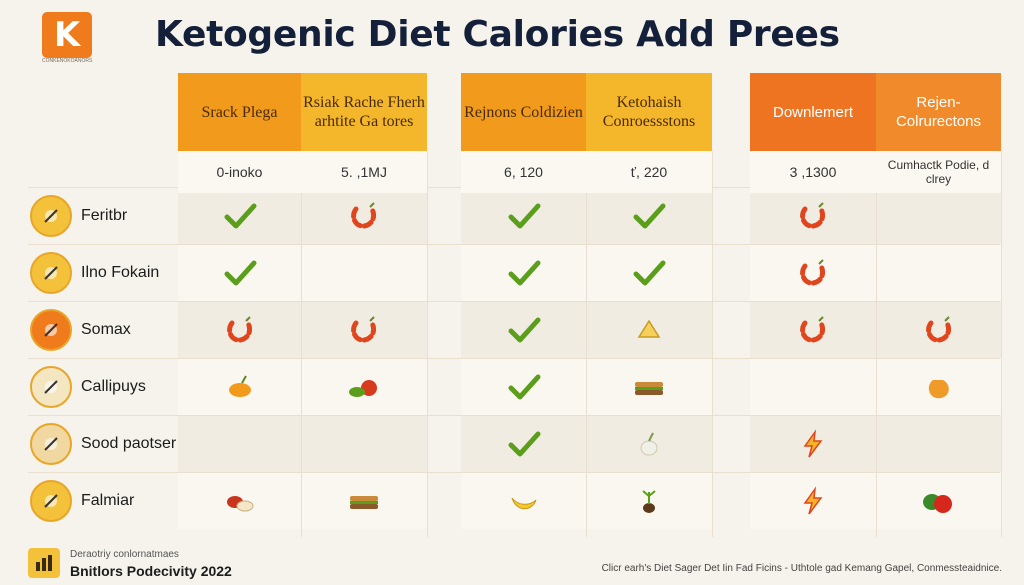 The width and height of the screenshot is (1024, 585). I want to click on row-label-text: Somax, so click(106, 329).